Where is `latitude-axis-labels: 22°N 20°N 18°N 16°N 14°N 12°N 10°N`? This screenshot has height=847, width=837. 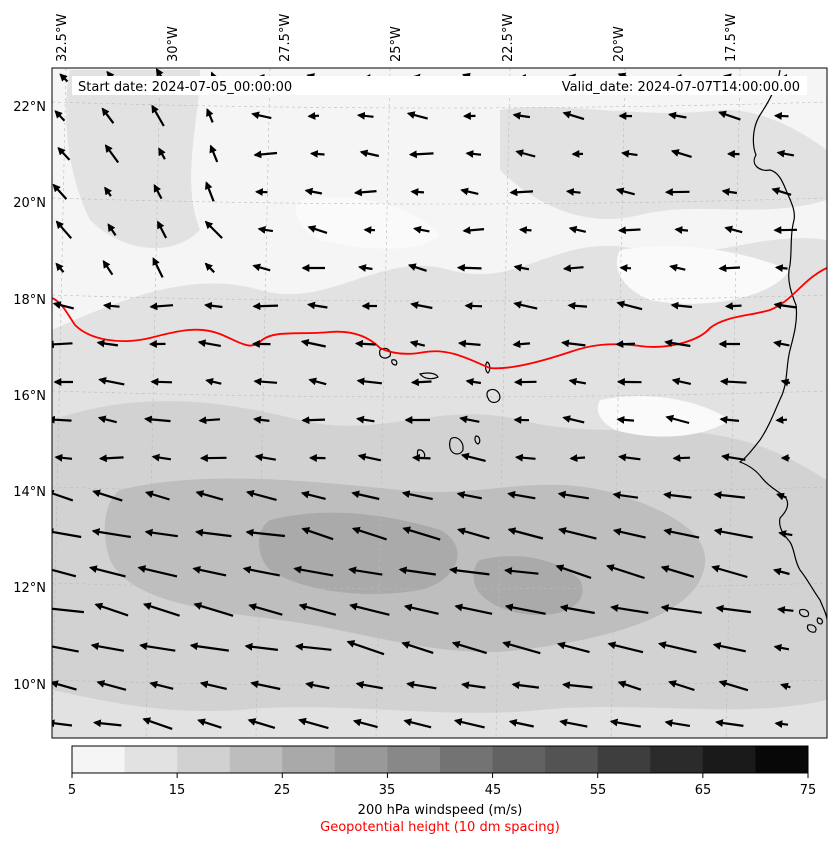
latitude-axis-labels: 22°N 20°N 18°N 16°N 14°N 12°N 10°N is located at coordinates (29, 396).